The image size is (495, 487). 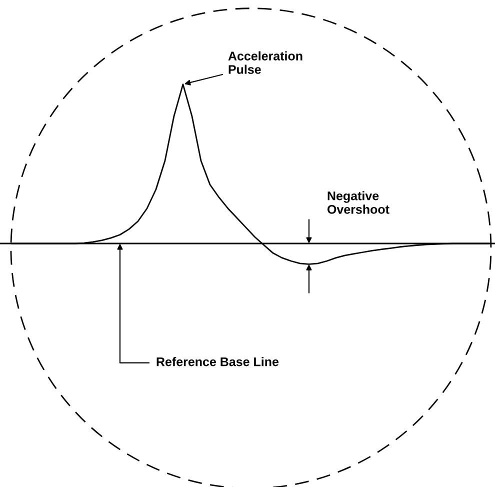 I want to click on text: Acceleration Pulse, so click(x=265, y=62).